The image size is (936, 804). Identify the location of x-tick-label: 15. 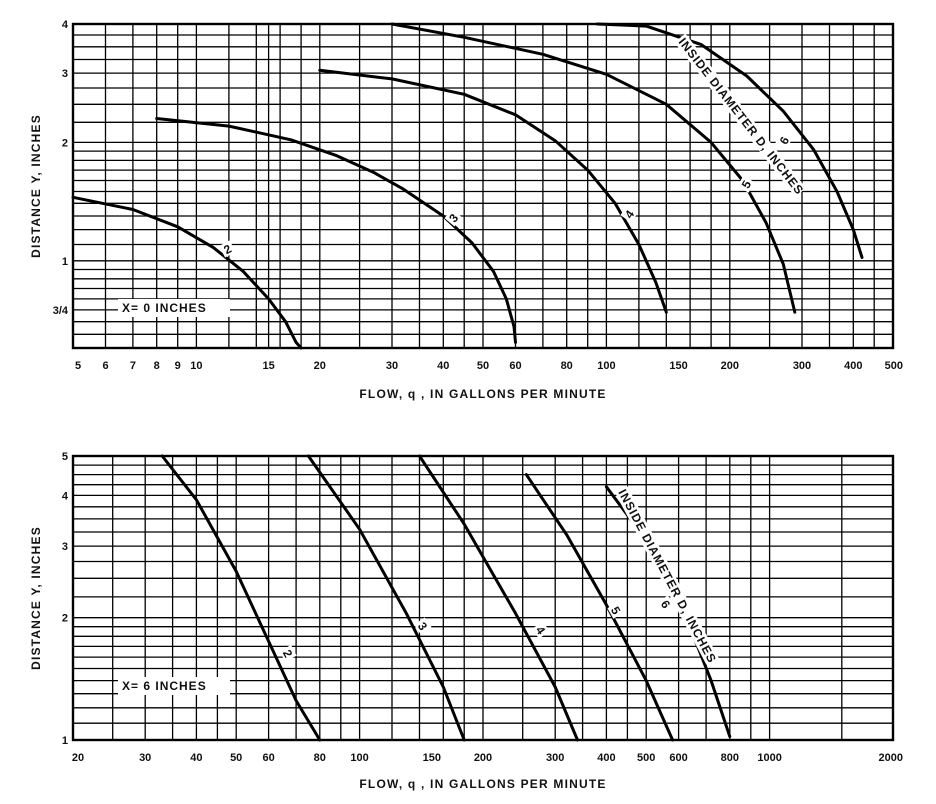
(268, 366).